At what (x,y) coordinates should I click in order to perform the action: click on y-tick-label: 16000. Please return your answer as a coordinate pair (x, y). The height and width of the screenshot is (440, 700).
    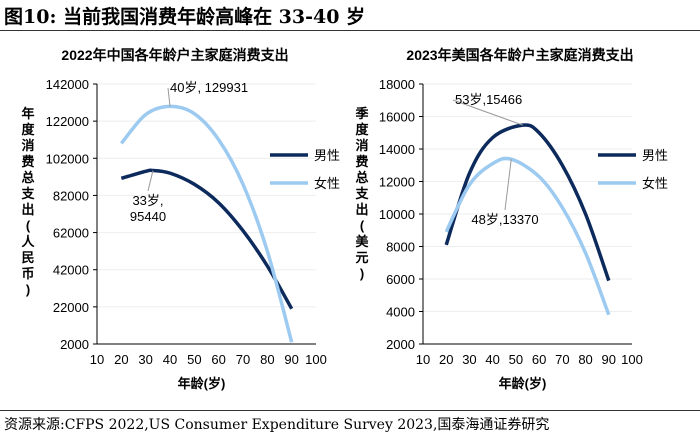
    Looking at the image, I should click on (397, 117).